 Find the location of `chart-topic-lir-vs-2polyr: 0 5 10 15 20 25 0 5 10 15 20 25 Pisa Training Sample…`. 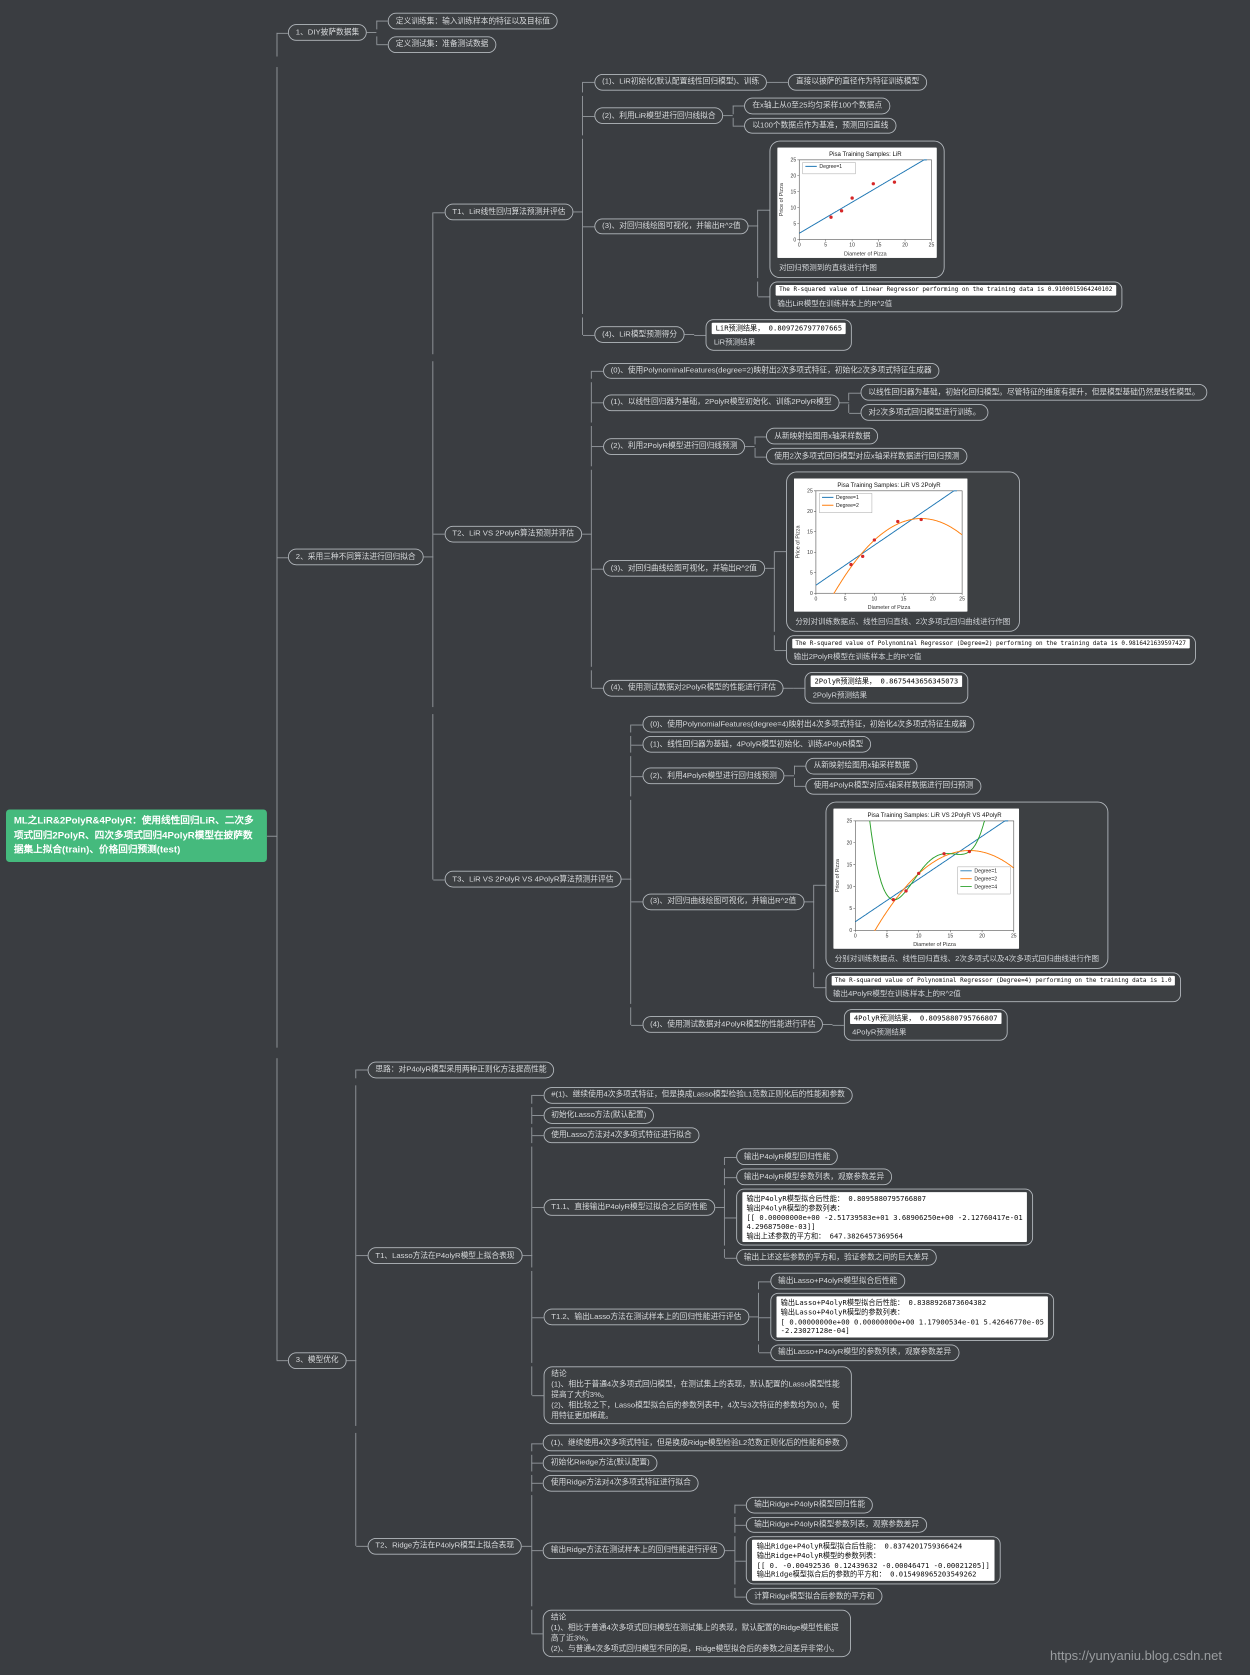

chart-topic-lir-vs-2polyr: 0 5 10 15 20 25 0 5 10 15 20 25 Pisa Training Sample… is located at coordinates (902, 551).